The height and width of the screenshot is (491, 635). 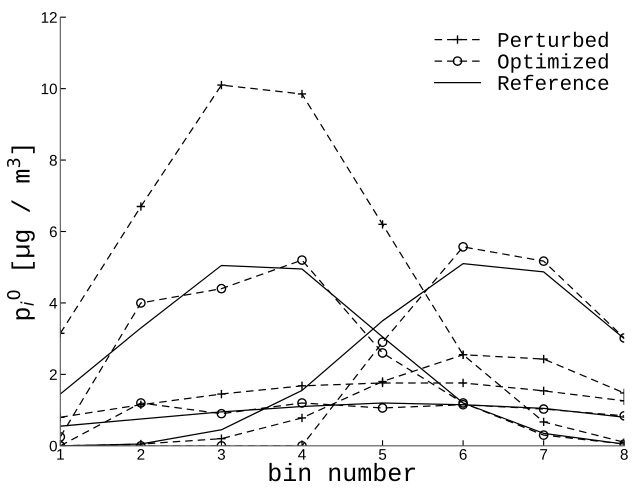 I want to click on x-tick-label: 6, so click(x=463, y=454).